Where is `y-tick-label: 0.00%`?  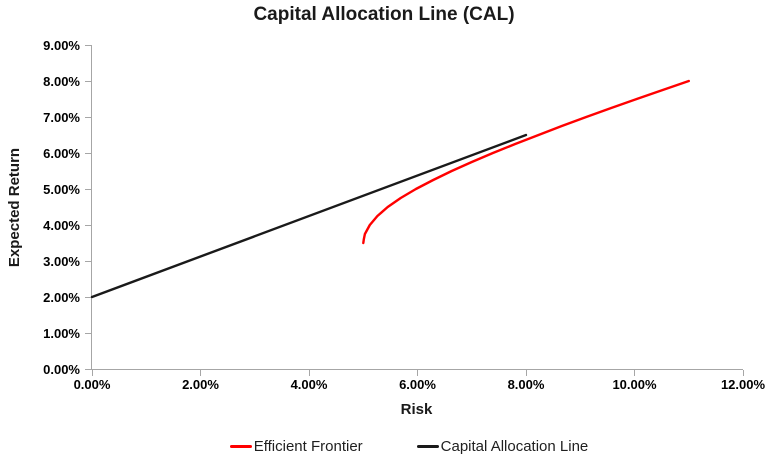 y-tick-label: 0.00% is located at coordinates (61, 369).